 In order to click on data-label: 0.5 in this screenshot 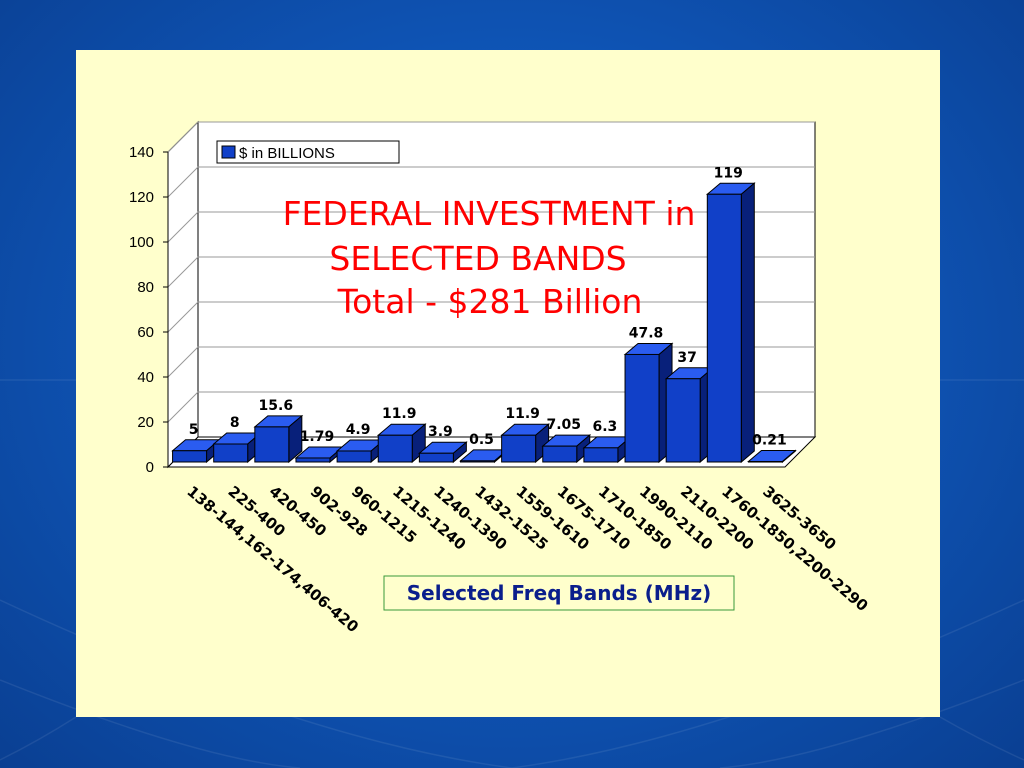, I will do `click(481, 440)`.